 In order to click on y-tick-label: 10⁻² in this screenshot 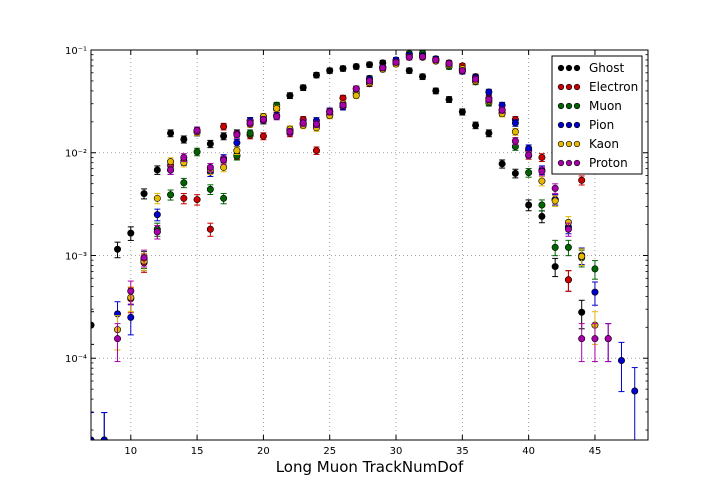, I will do `click(76, 154)`.